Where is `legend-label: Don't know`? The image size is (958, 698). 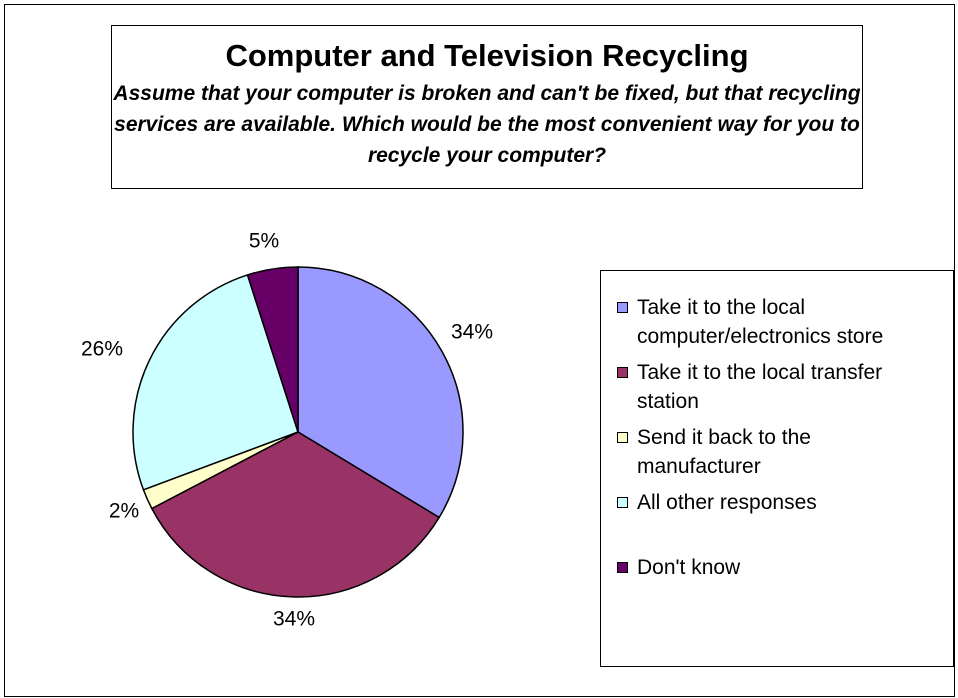
legend-label: Don't know is located at coordinates (689, 567).